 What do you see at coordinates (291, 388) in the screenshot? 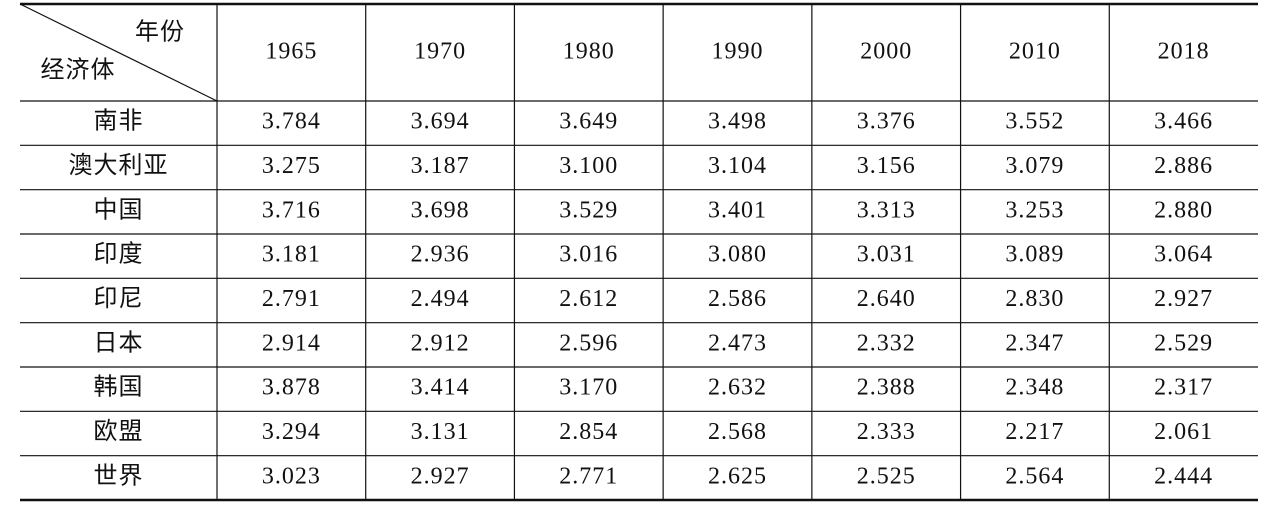
I see `cell-value: 3.878` at bounding box center [291, 388].